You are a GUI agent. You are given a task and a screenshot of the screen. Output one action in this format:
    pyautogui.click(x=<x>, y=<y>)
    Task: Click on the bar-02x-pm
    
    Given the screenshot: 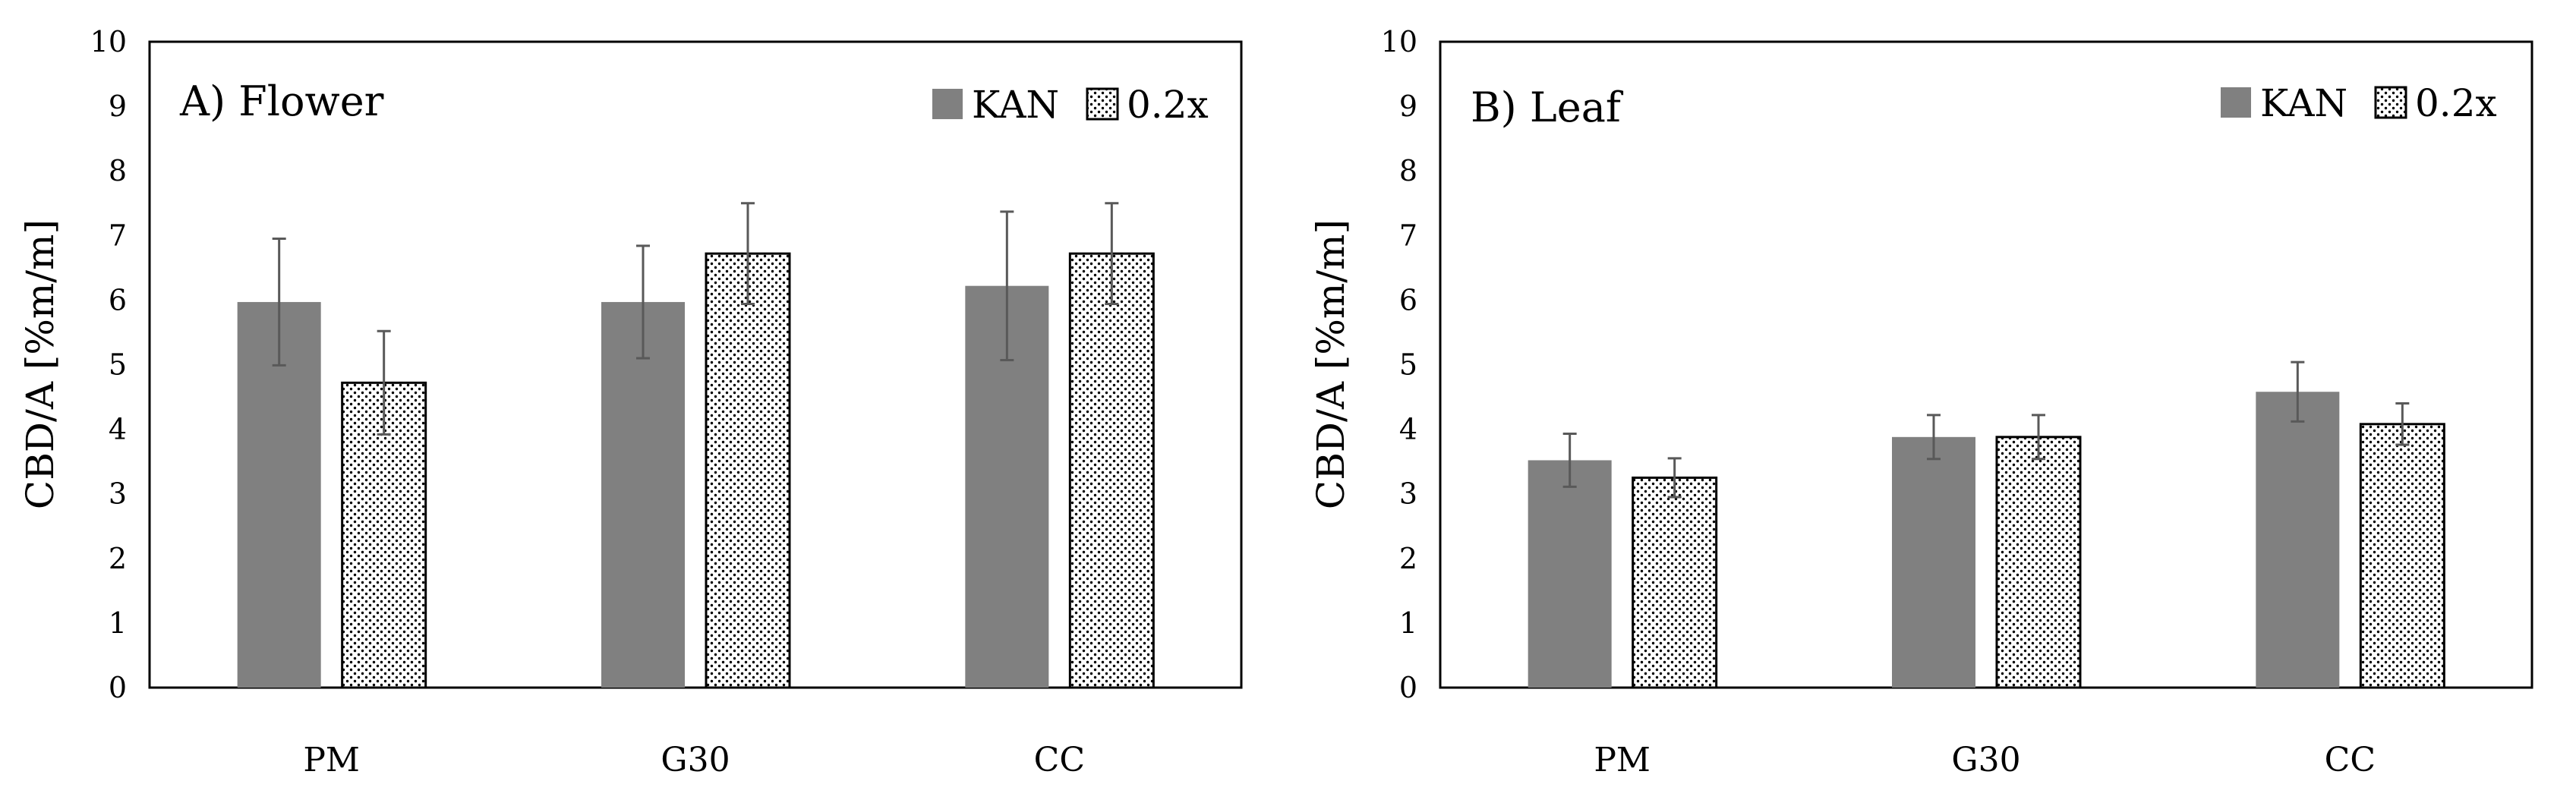 What is the action you would take?
    pyautogui.click(x=1675, y=583)
    